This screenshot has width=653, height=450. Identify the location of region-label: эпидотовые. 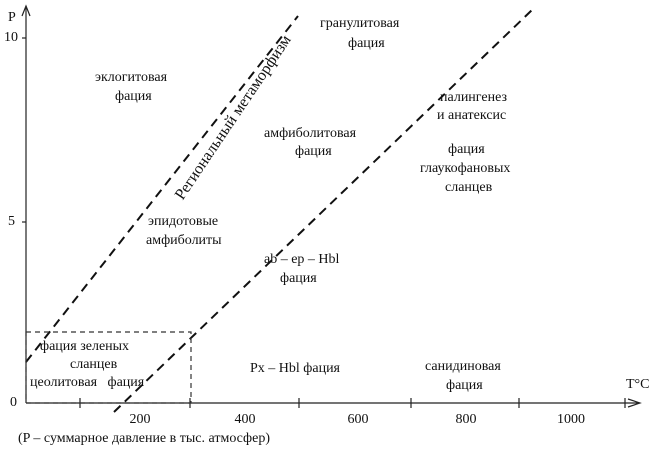
(183, 221).